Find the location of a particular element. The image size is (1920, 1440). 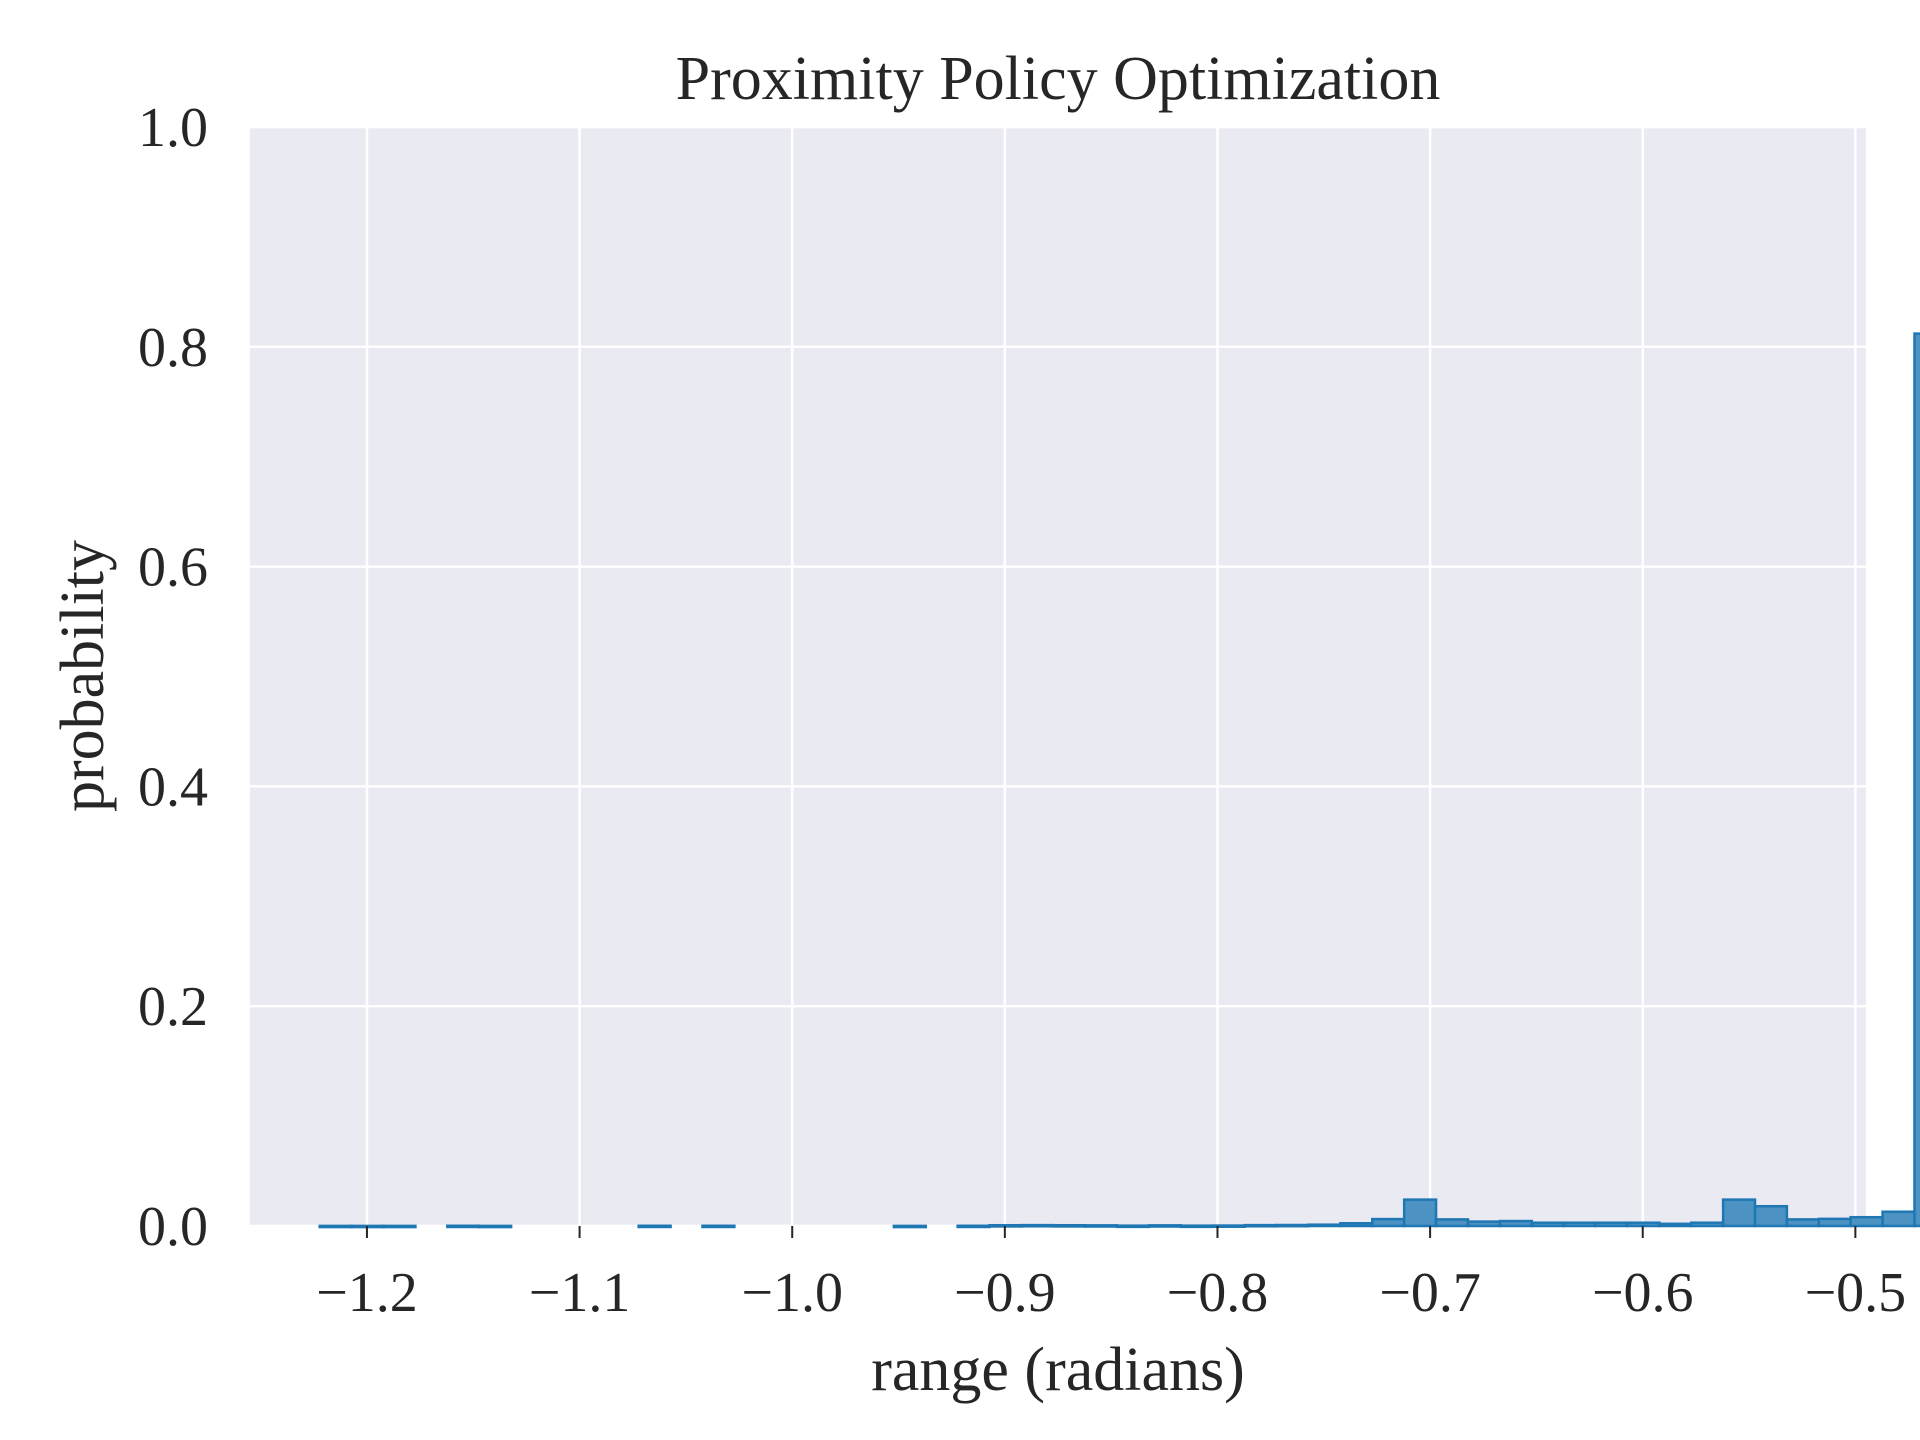

x-tick-label: −0.8 is located at coordinates (1218, 1293).